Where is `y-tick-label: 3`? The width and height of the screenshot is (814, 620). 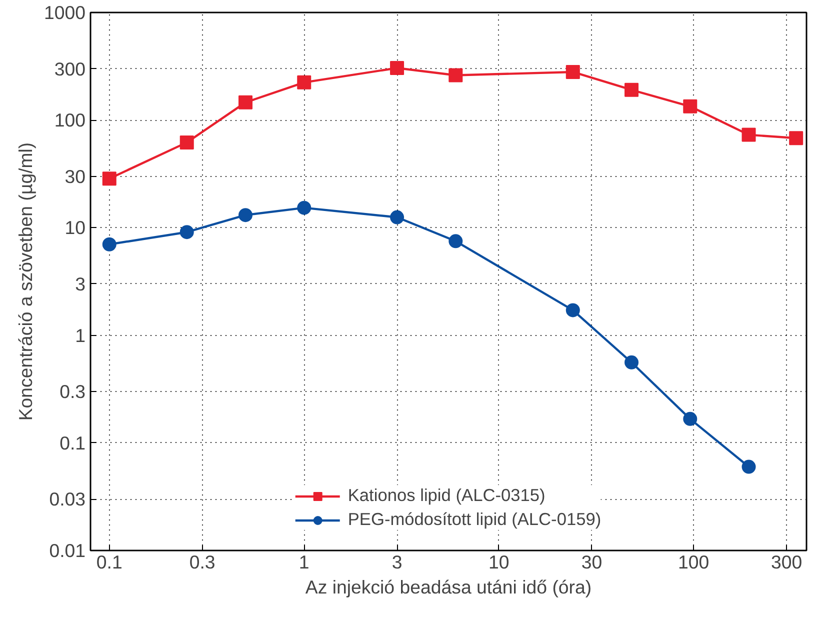
y-tick-label: 3 is located at coordinates (80, 283).